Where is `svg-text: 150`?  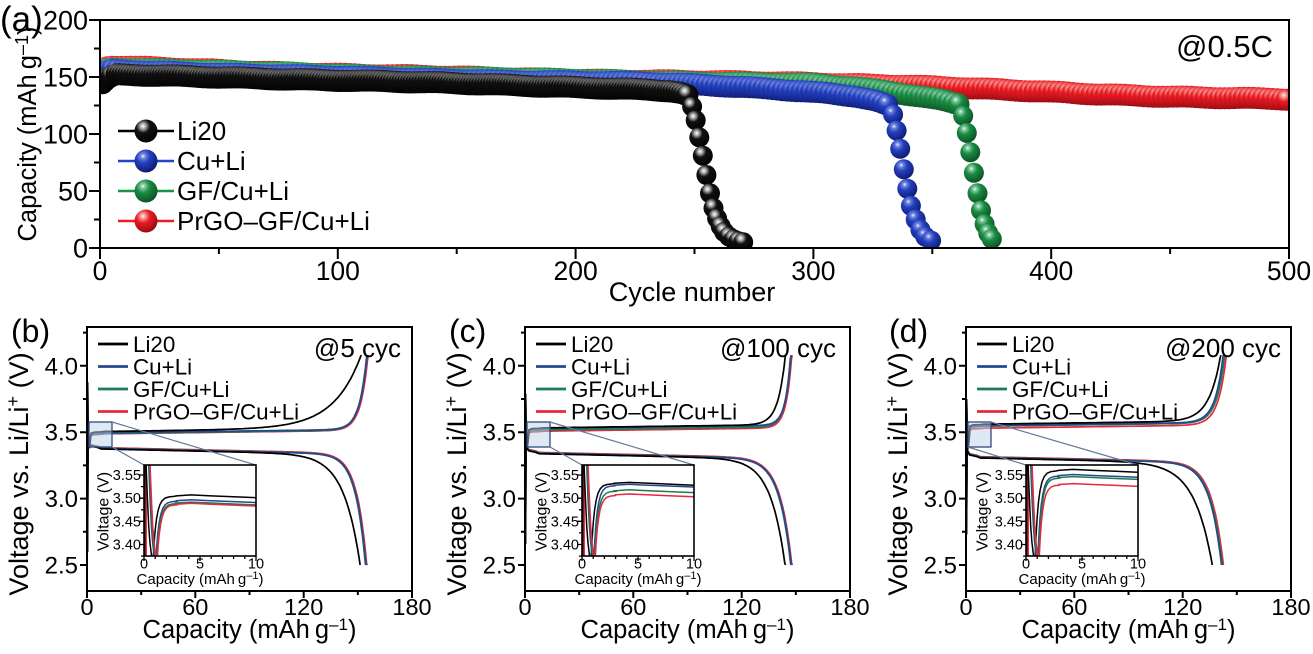
svg-text: 150 is located at coordinates (65, 78).